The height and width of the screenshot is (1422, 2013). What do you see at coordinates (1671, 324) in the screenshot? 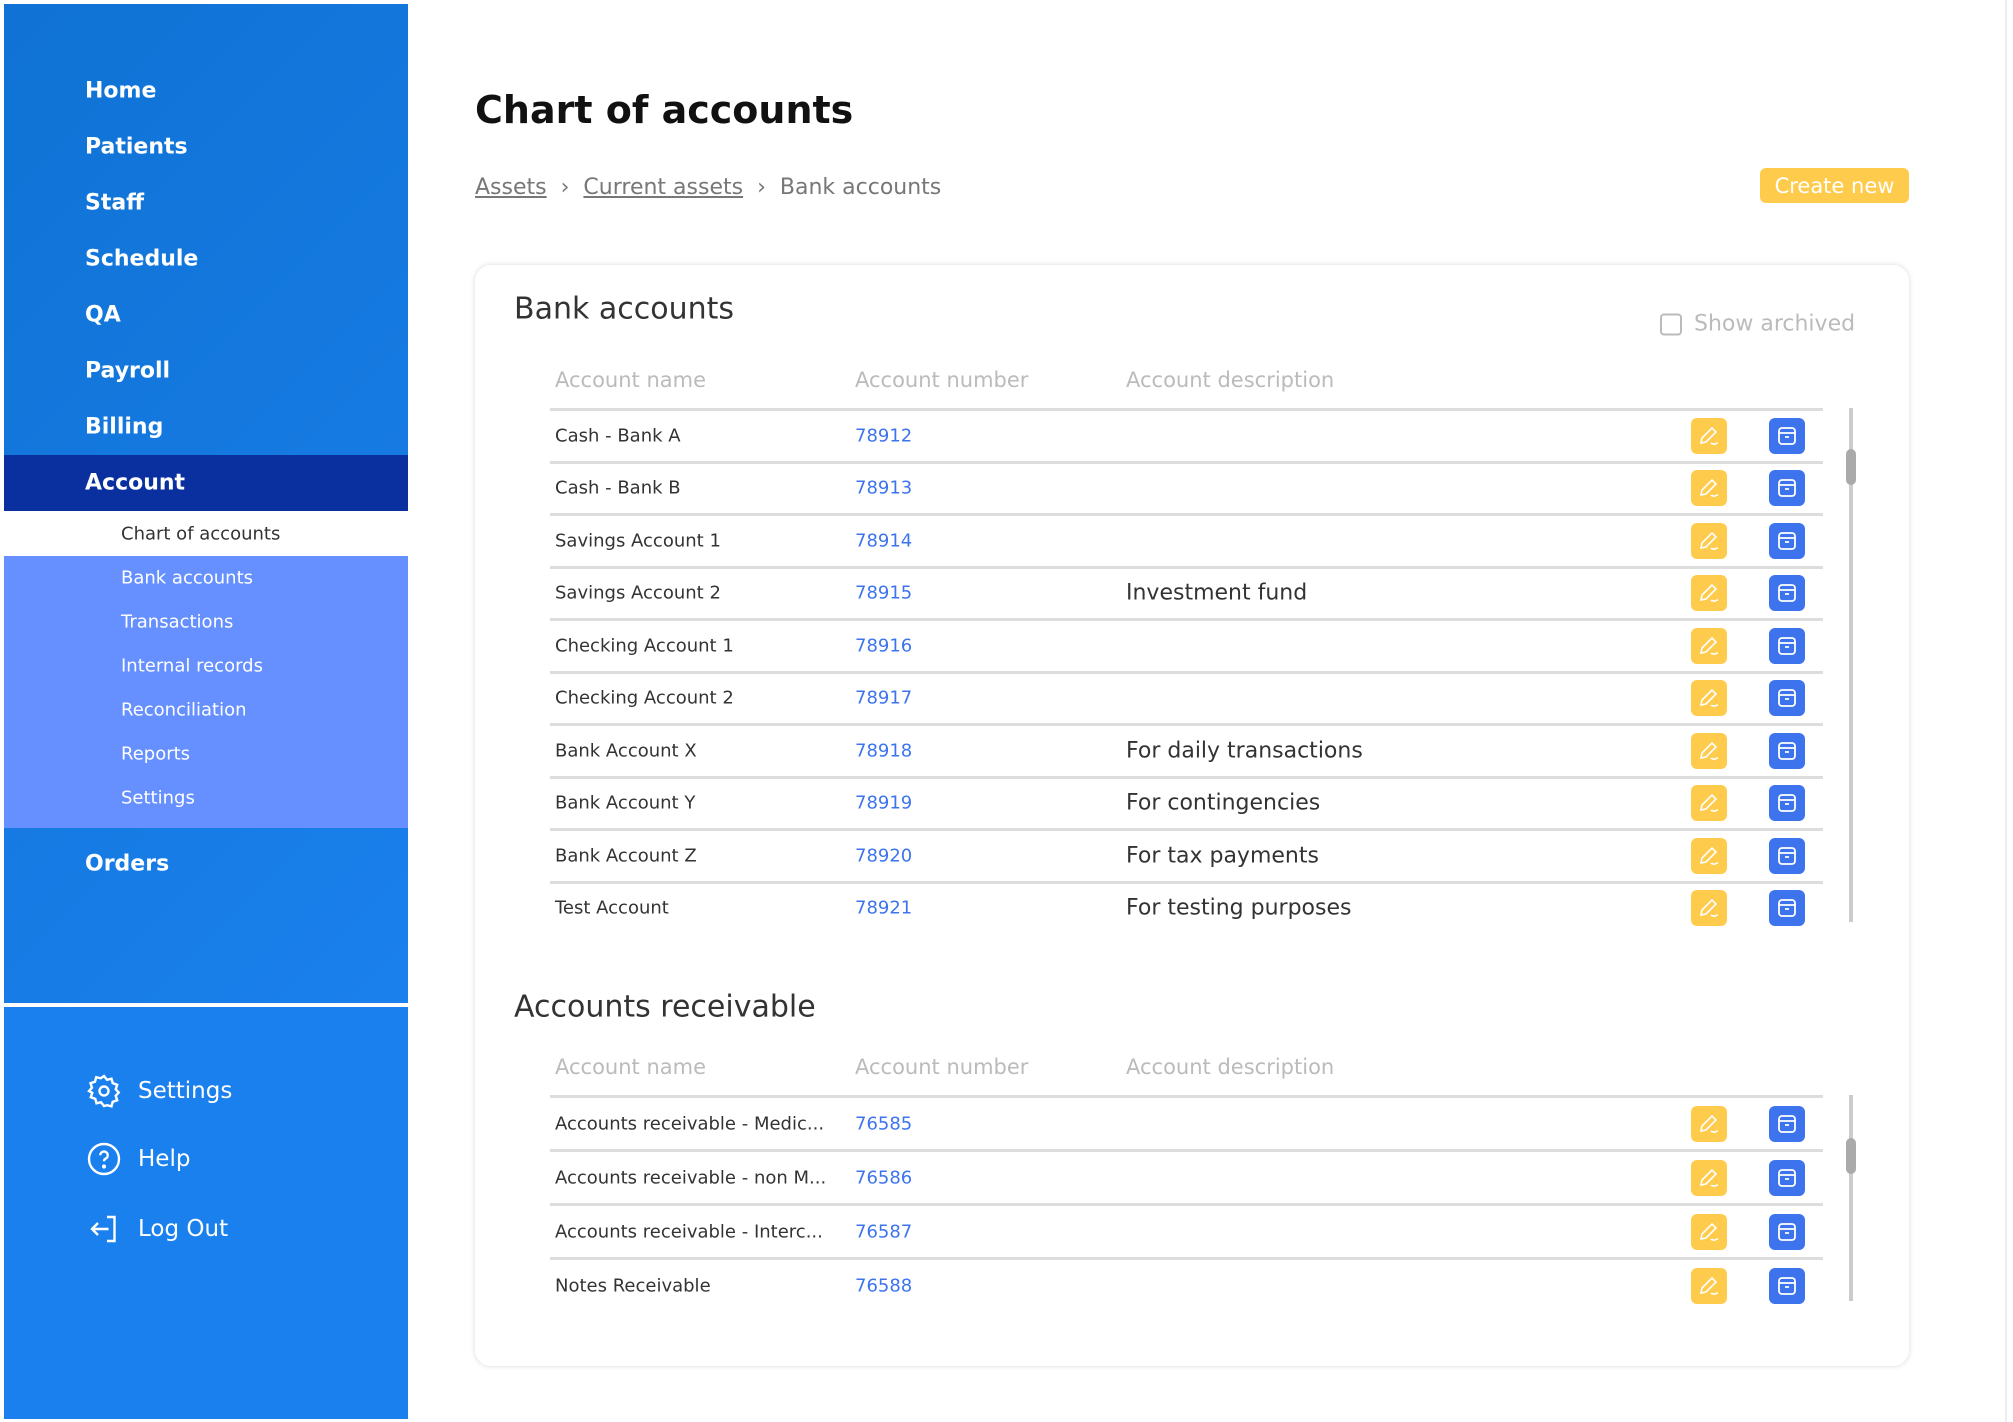
I see `checkbox` at bounding box center [1671, 324].